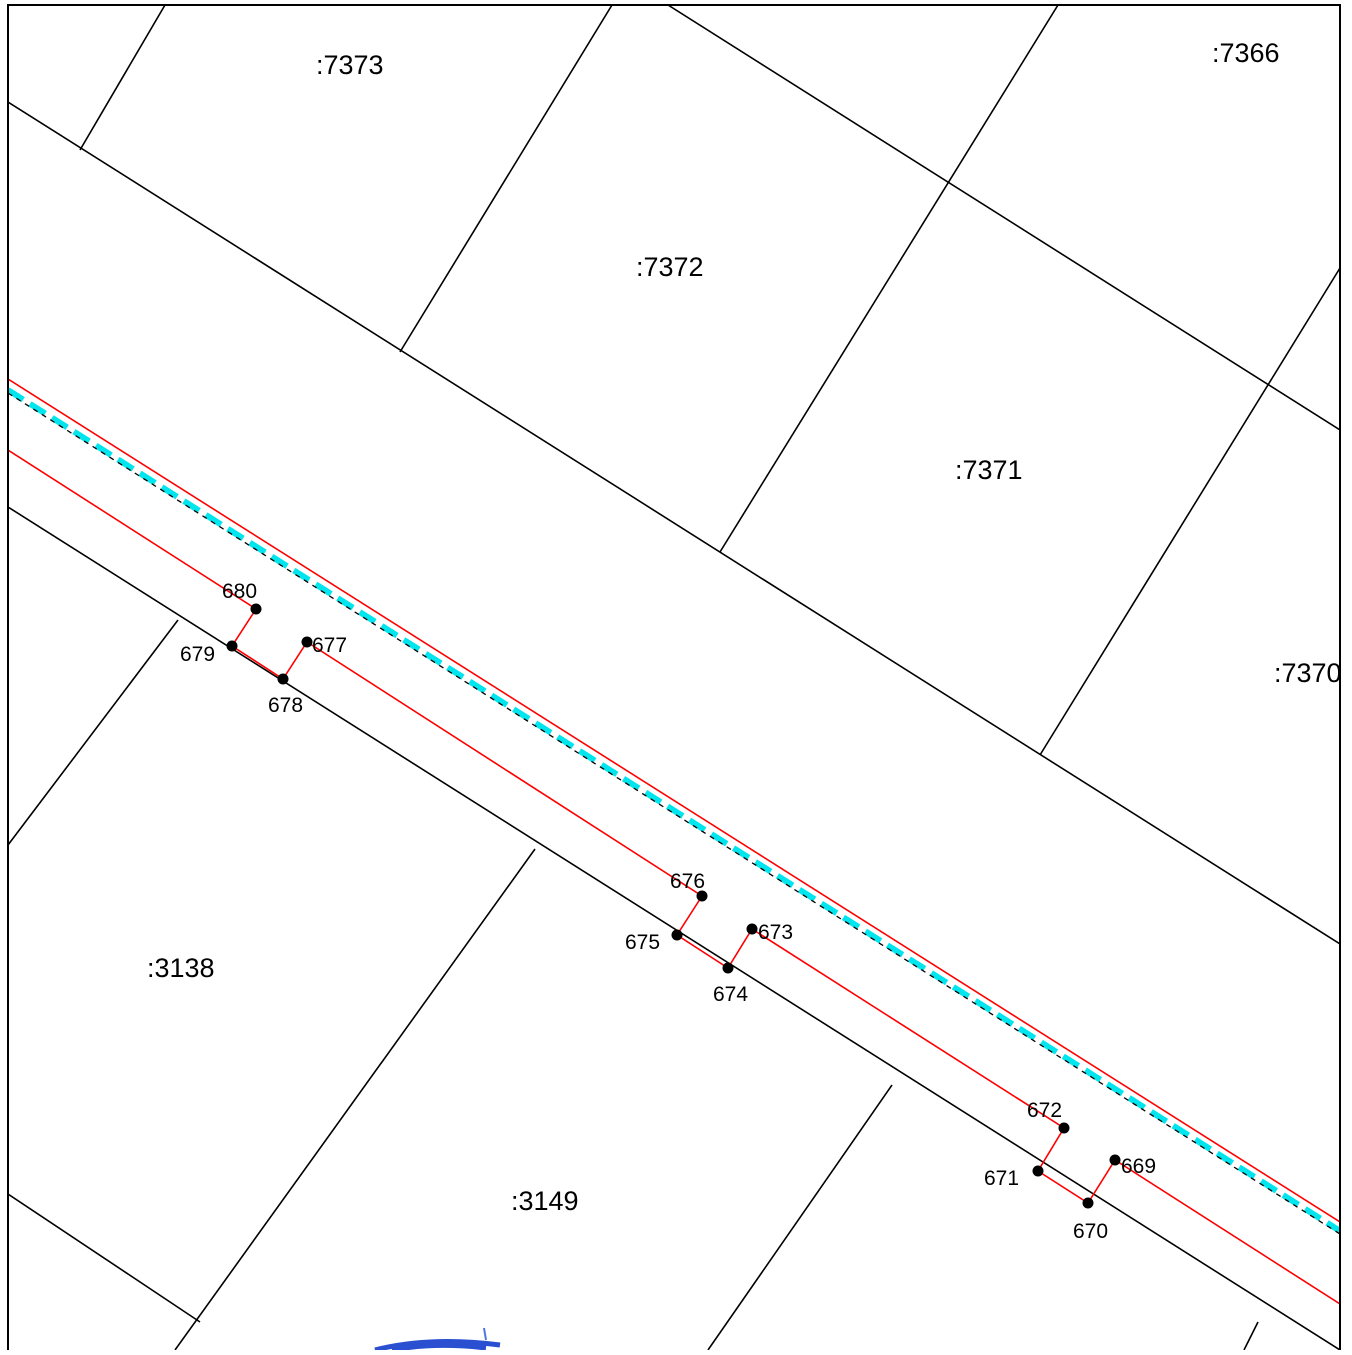 The width and height of the screenshot is (1352, 1355). I want to click on point-label-675: 675, so click(642, 942).